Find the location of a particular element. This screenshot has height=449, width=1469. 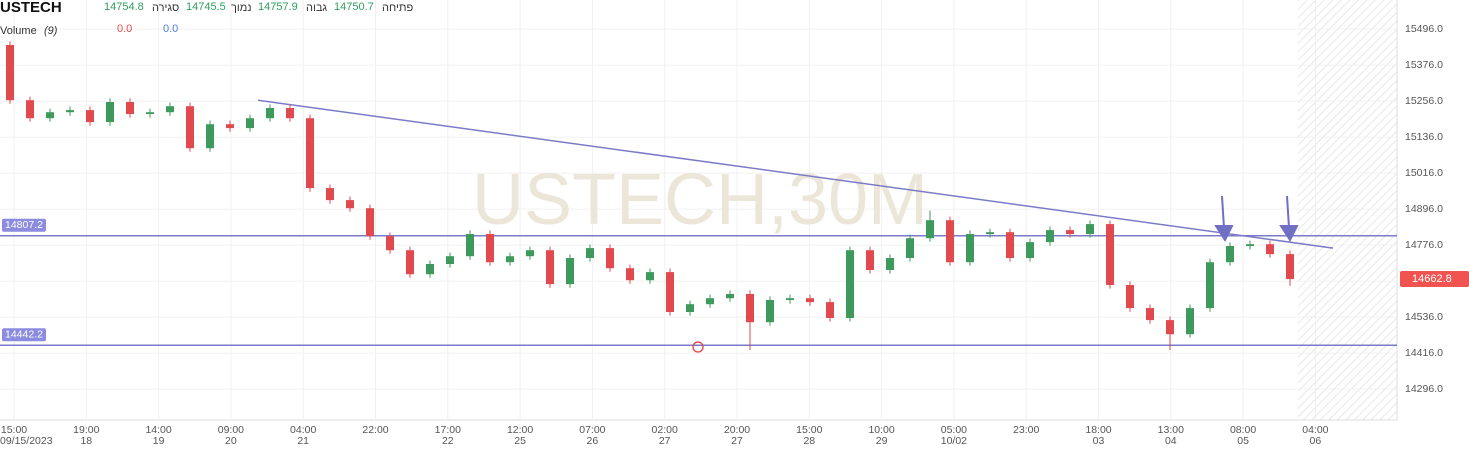

x-tick-label: 04:00 is located at coordinates (1315, 430).